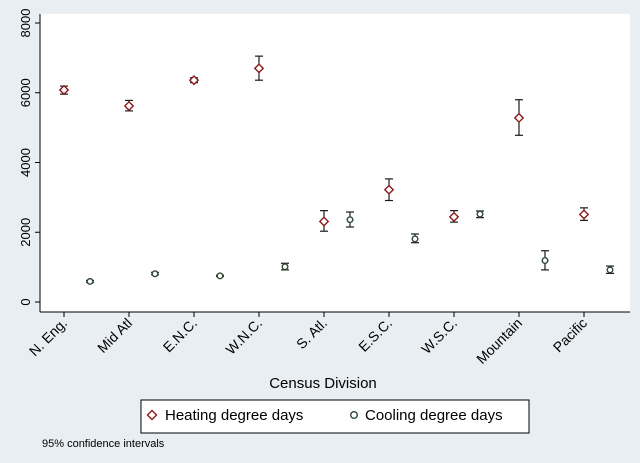 The image size is (640, 463). What do you see at coordinates (180, 335) in the screenshot?
I see `x-tick-label: E.N.C.` at bounding box center [180, 335].